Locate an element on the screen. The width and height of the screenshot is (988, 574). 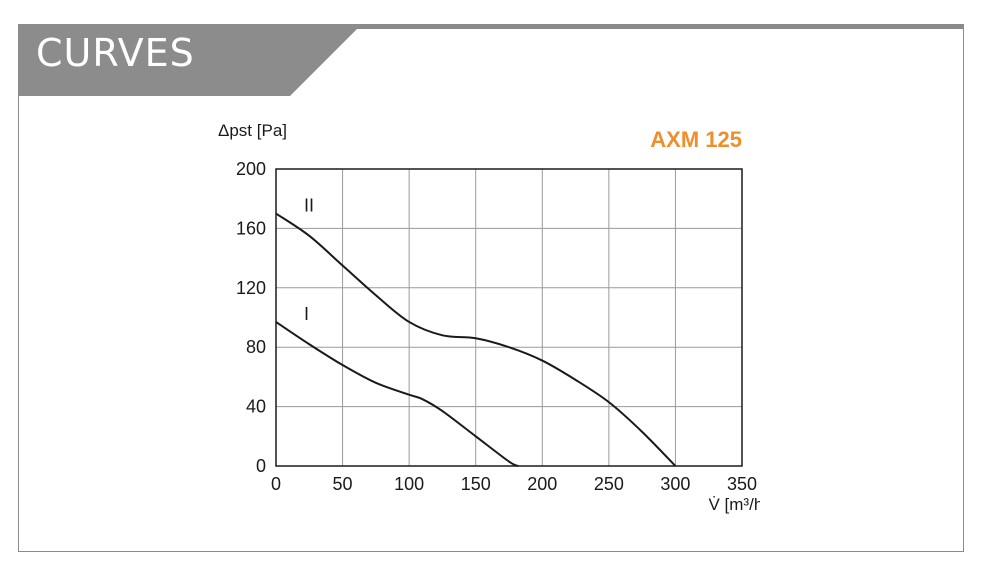
section-tab-shape is located at coordinates (190, 60).